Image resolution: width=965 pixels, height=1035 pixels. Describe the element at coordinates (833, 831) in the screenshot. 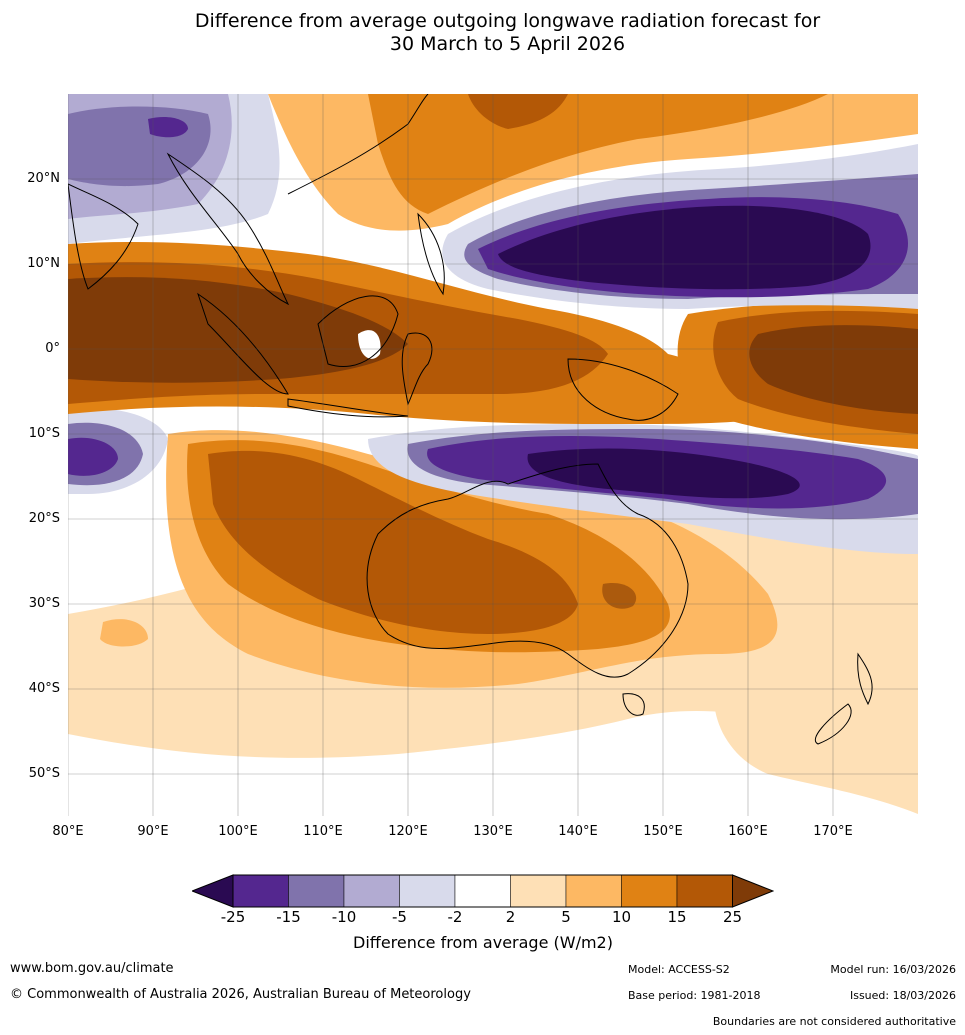

I see `lon-label-170e: 170°E` at that location.